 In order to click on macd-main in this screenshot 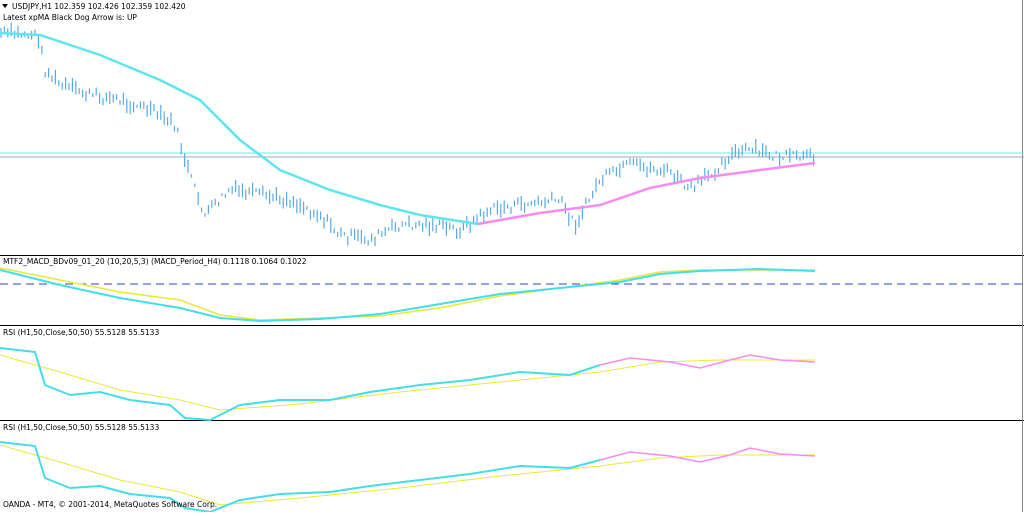, I will do `click(408, 295)`.